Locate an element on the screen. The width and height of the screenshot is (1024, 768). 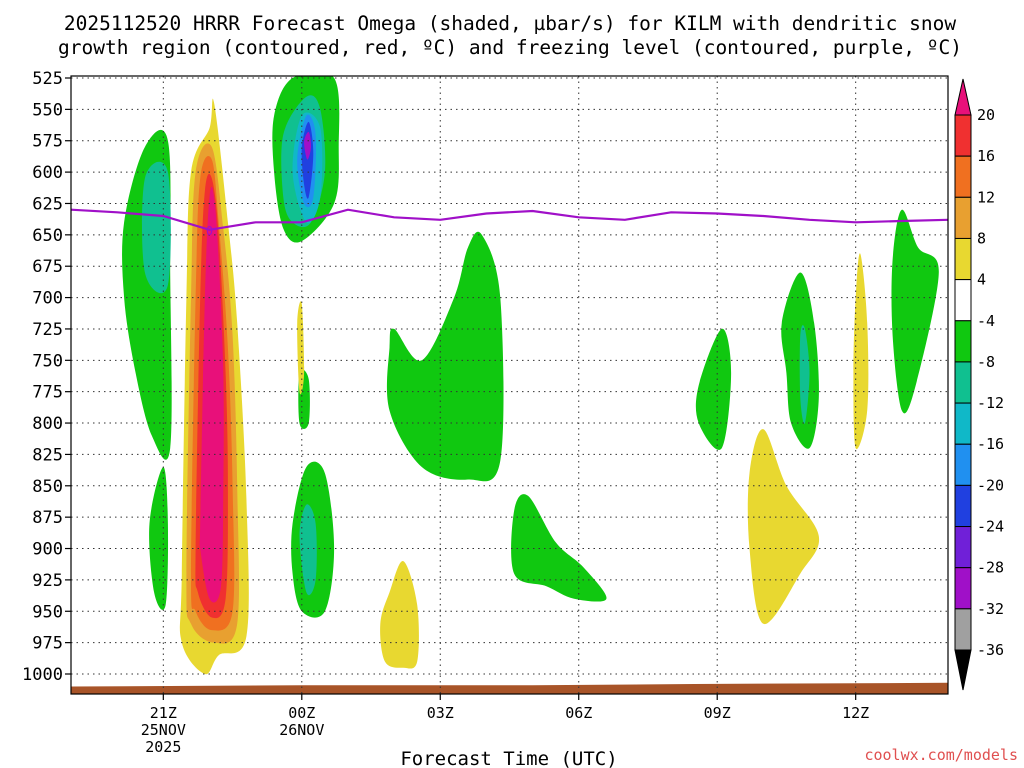
y-tick-label-11: 800 is located at coordinates (47, 424).